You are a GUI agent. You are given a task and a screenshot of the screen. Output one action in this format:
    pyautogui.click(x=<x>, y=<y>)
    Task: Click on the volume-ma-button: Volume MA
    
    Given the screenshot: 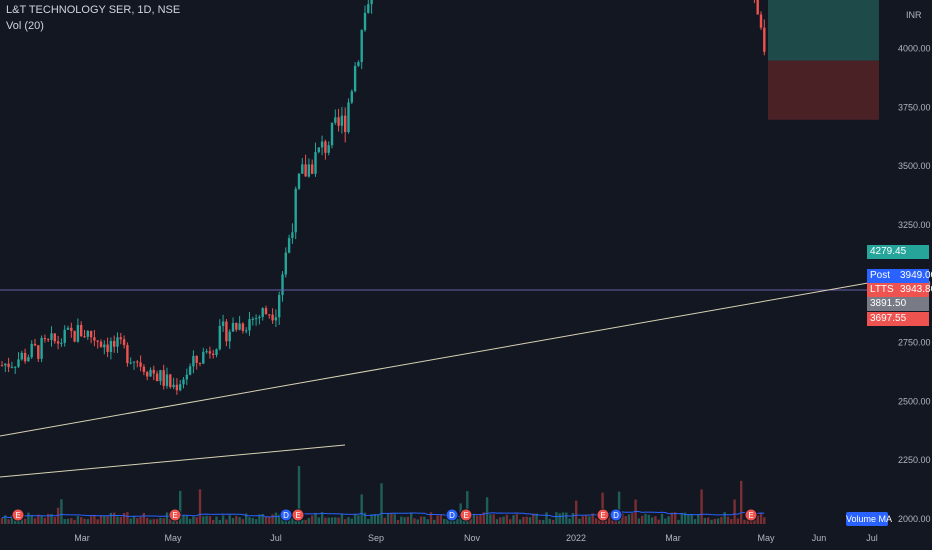 What is the action you would take?
    pyautogui.click(x=869, y=519)
    